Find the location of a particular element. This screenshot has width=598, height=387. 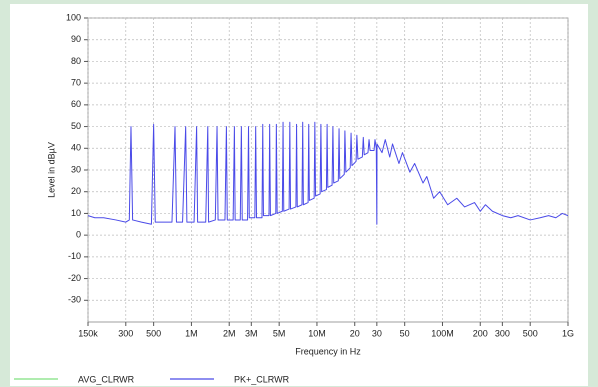

y-tick-label: -10 is located at coordinates (74, 256).